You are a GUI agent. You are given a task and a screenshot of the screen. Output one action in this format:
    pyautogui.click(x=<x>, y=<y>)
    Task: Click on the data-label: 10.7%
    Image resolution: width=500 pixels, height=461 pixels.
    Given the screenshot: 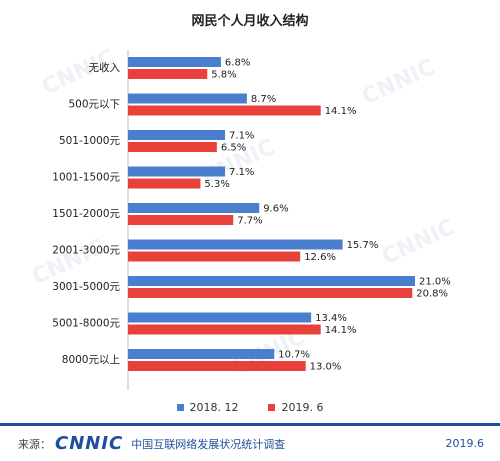 What is the action you would take?
    pyautogui.click(x=294, y=355)
    